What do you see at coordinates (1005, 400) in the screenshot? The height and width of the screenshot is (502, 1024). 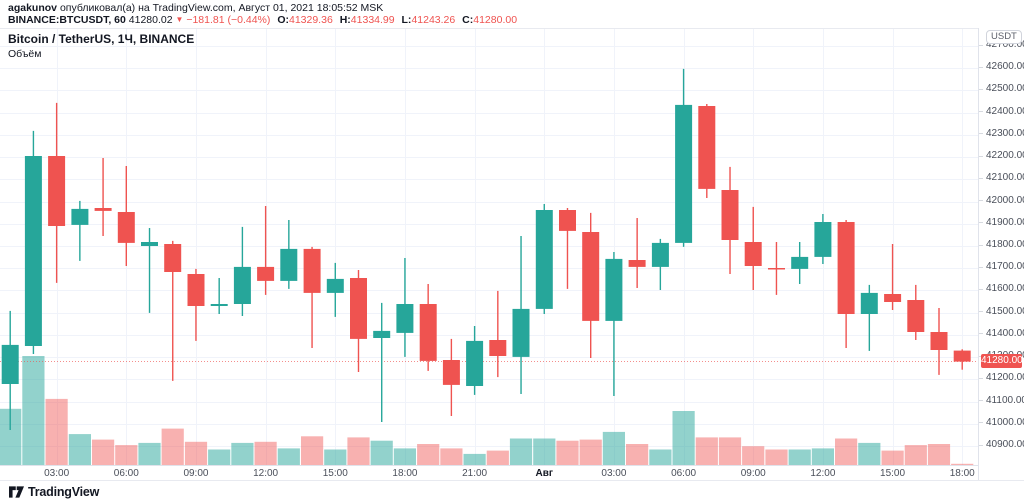 I see `price-axis-label: 41100.00` at bounding box center [1005, 400].